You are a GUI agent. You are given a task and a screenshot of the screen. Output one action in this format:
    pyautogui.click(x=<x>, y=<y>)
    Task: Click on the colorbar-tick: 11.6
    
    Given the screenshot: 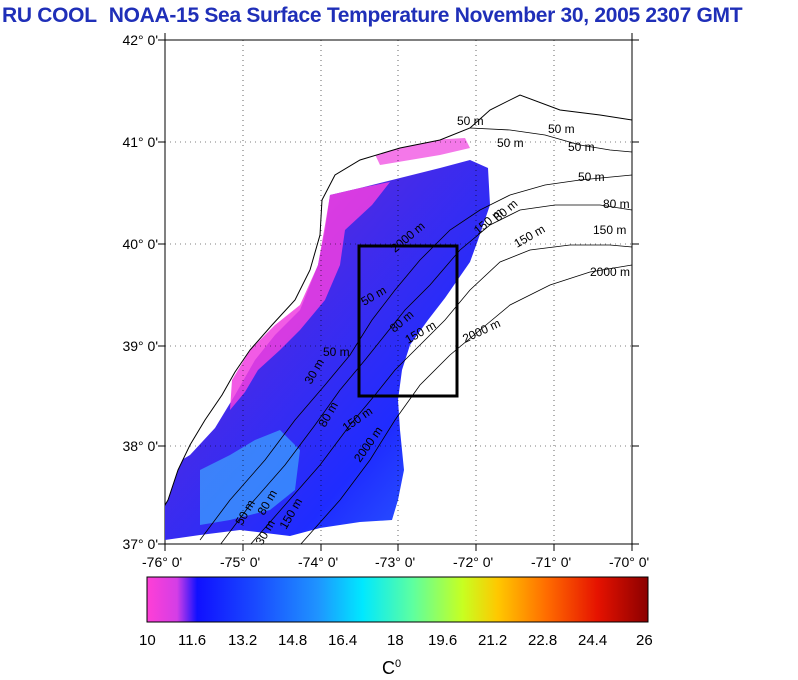 What is the action you would take?
    pyautogui.click(x=192, y=640)
    